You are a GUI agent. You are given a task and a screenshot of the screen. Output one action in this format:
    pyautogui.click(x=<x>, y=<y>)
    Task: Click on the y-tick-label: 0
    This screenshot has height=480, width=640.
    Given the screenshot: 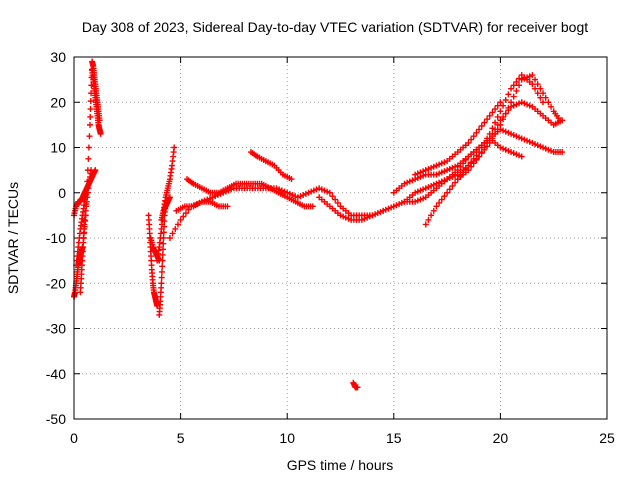 What is the action you would take?
    pyautogui.click(x=62, y=193)
    